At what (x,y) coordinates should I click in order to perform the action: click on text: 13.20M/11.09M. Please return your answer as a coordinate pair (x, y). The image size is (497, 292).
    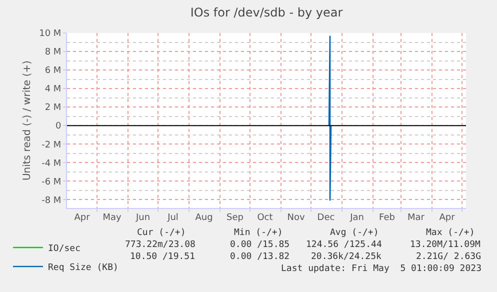
    Looking at the image, I should click on (446, 245).